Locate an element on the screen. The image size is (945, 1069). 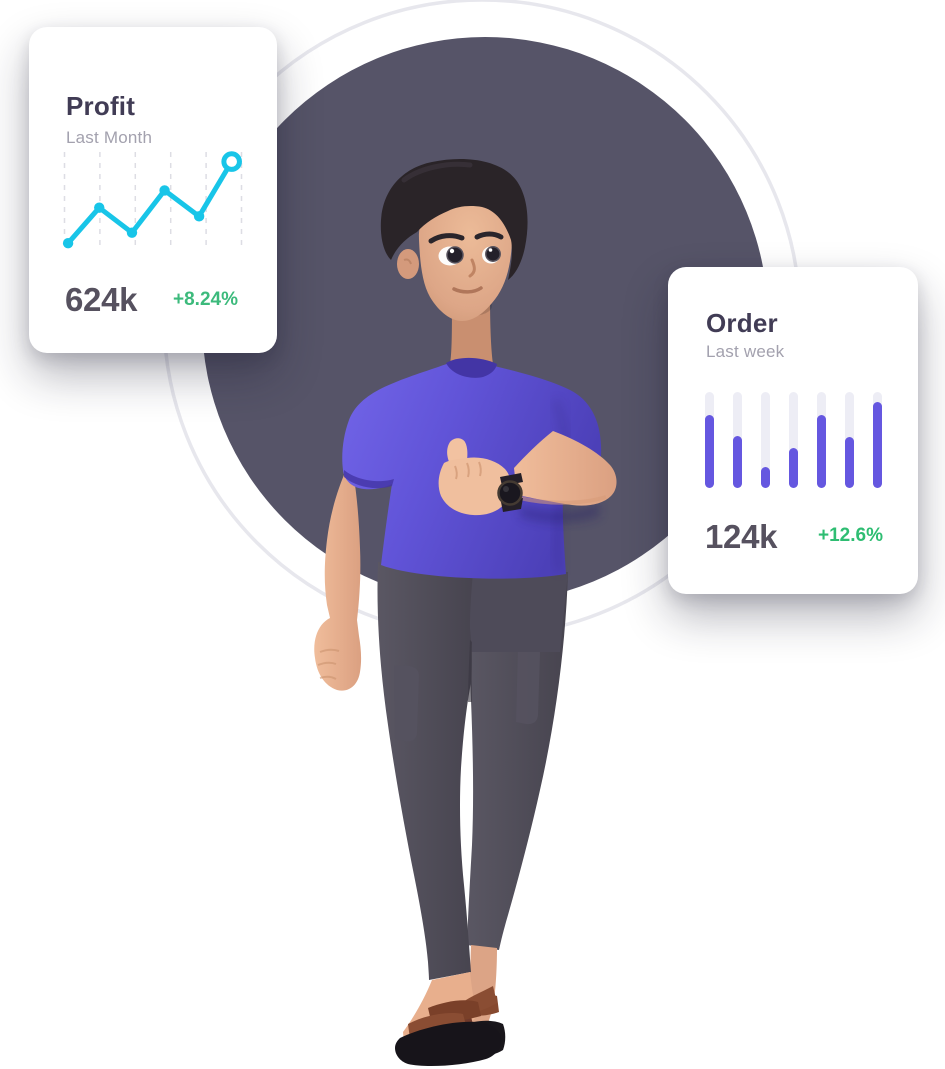
left-ear is located at coordinates (408, 264).